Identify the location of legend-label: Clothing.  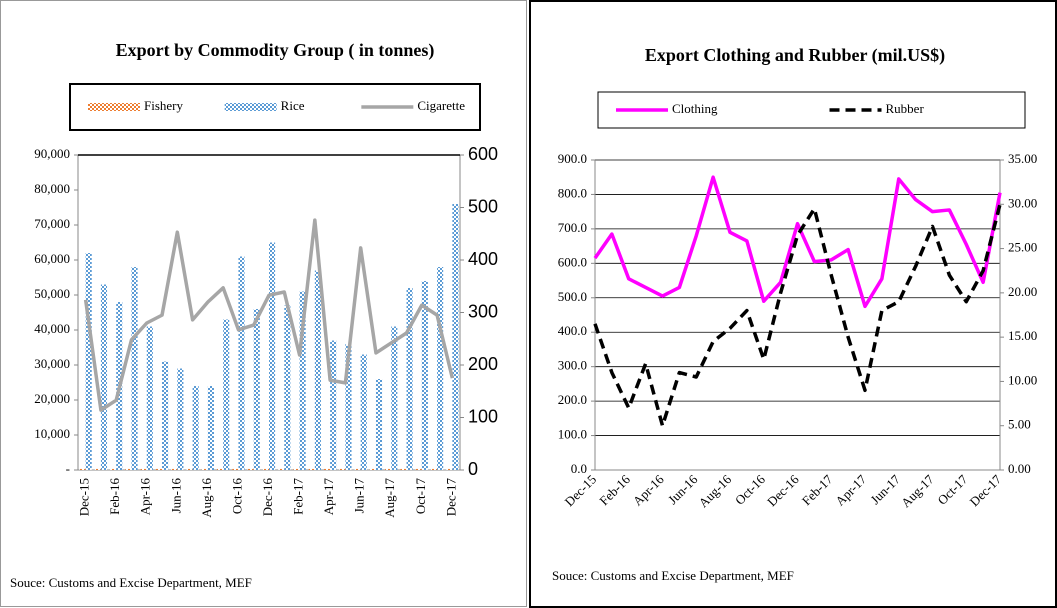
(695, 108).